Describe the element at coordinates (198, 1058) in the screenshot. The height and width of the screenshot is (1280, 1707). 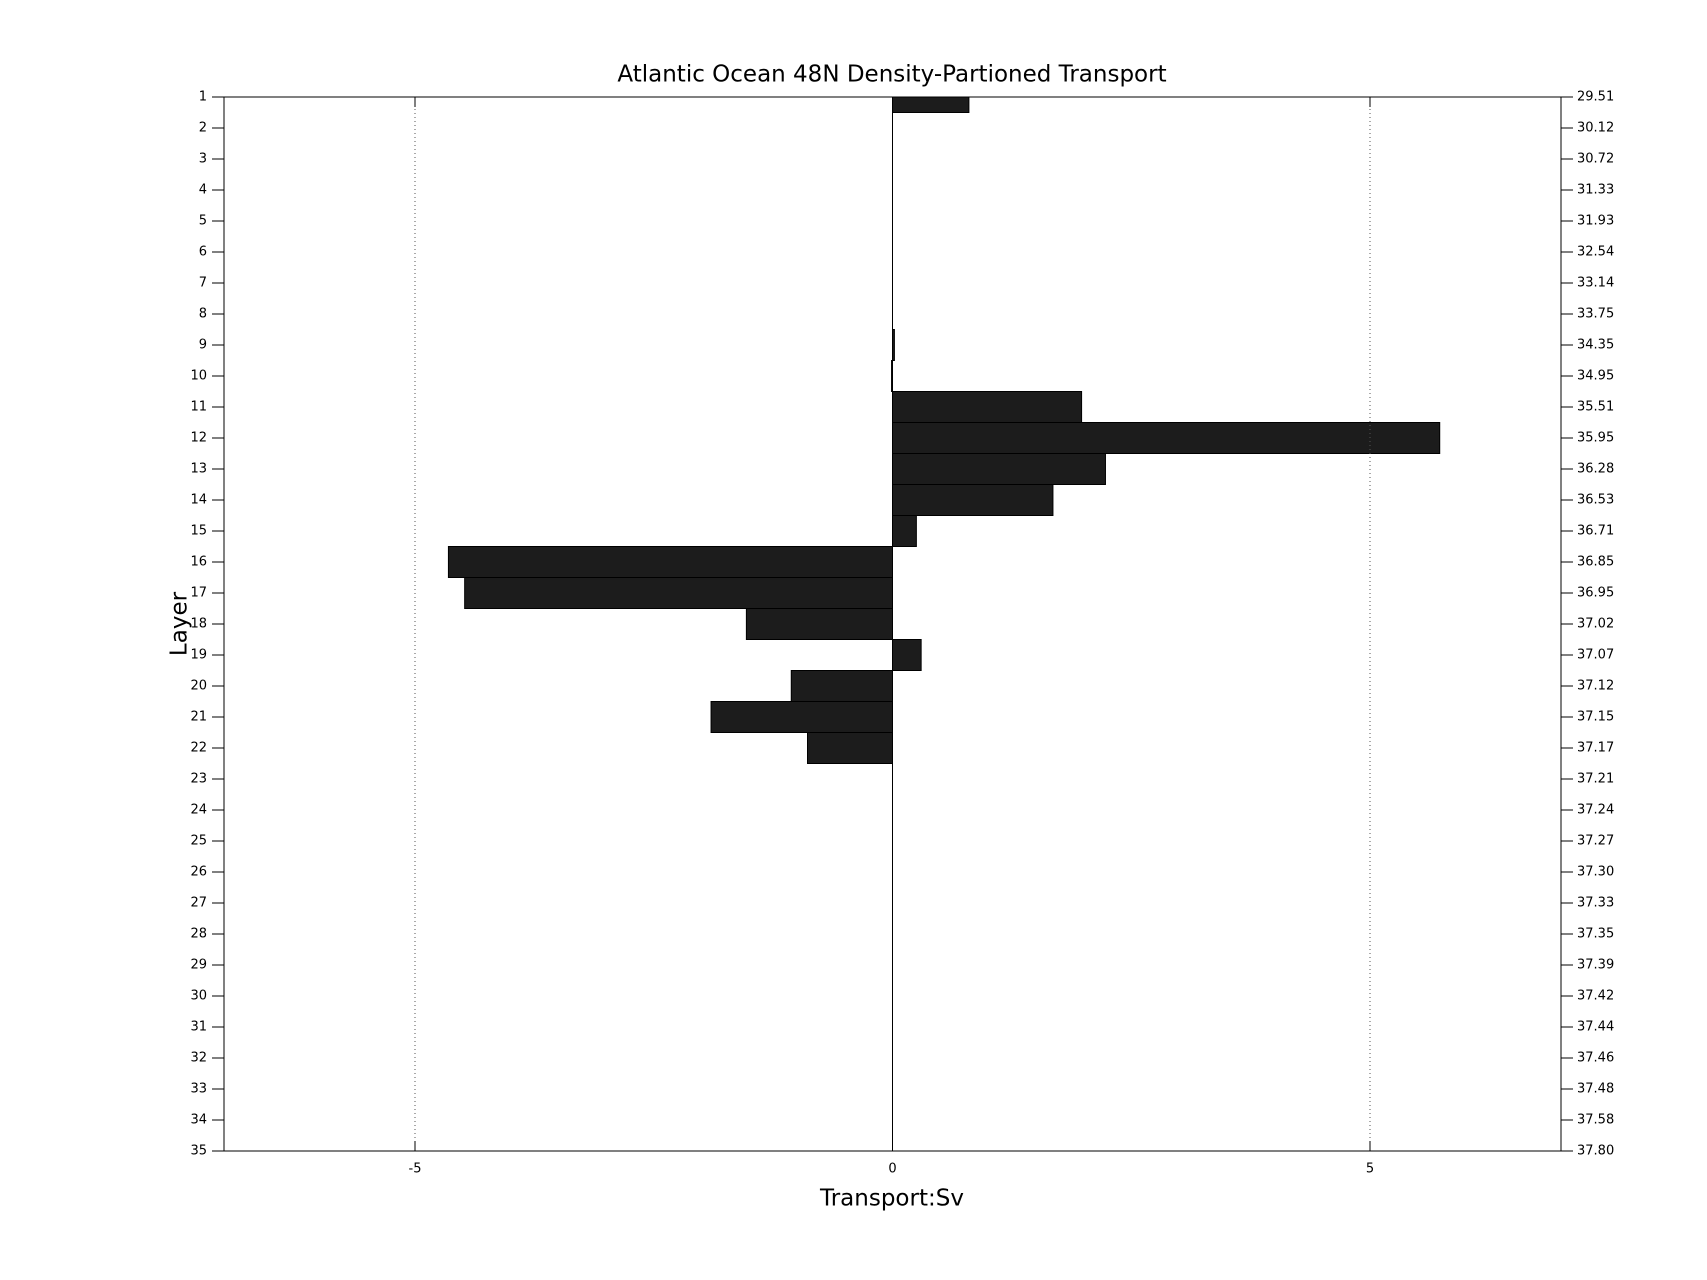
I see `y-tick-label: 32` at that location.